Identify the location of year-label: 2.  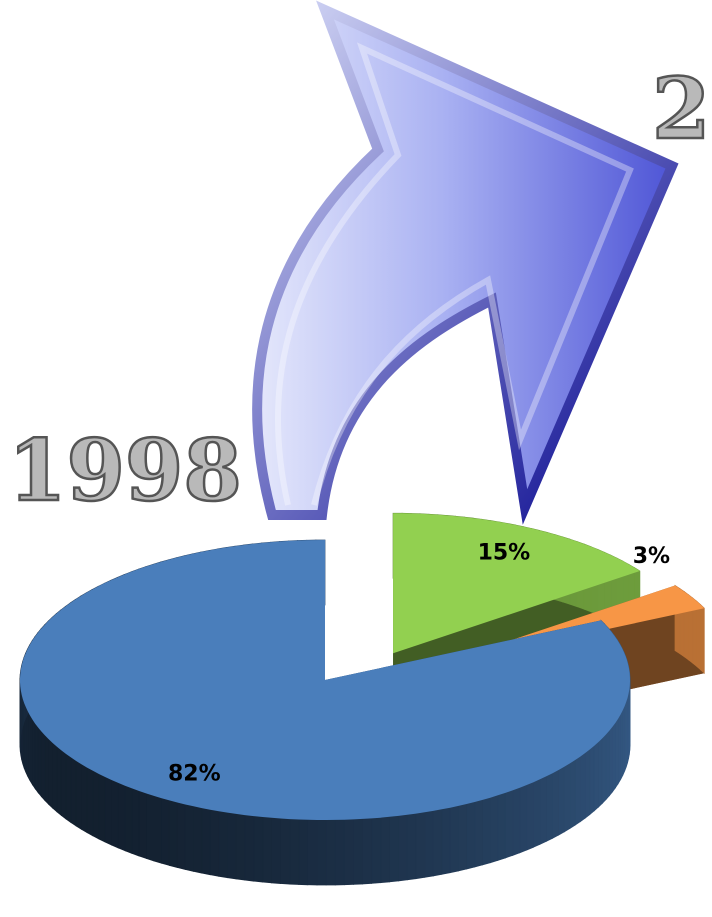
(681, 108).